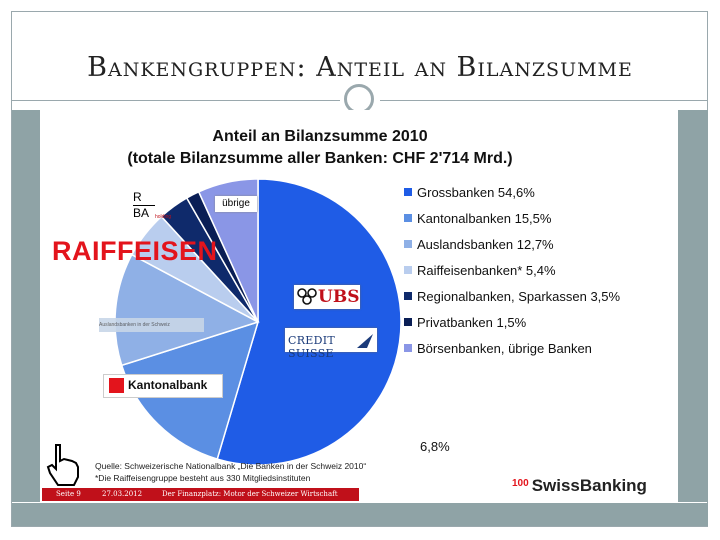  What do you see at coordinates (68, 494) in the screenshot?
I see `footer-page: Seite 9` at bounding box center [68, 494].